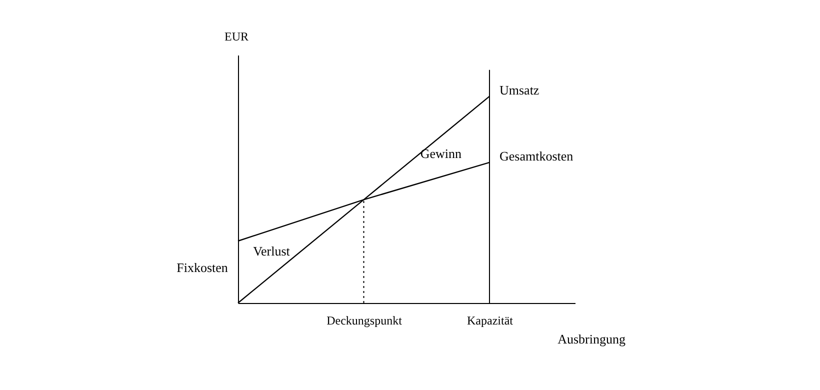 Image resolution: width=820 pixels, height=390 pixels. I want to click on series-label: Gesamtkosten, so click(536, 156).